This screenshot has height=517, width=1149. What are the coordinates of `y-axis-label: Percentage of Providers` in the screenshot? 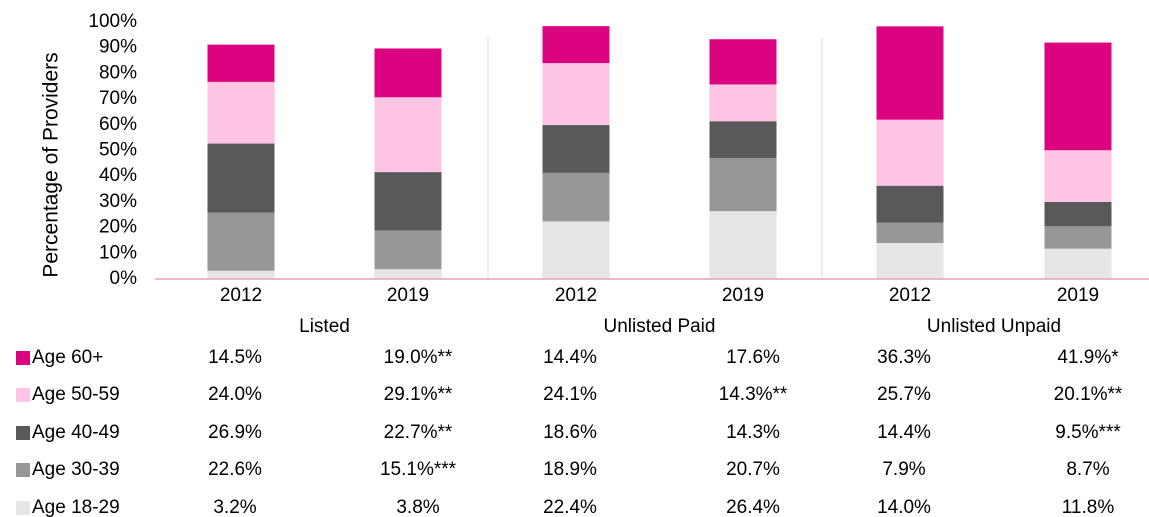 It's located at (51, 164).